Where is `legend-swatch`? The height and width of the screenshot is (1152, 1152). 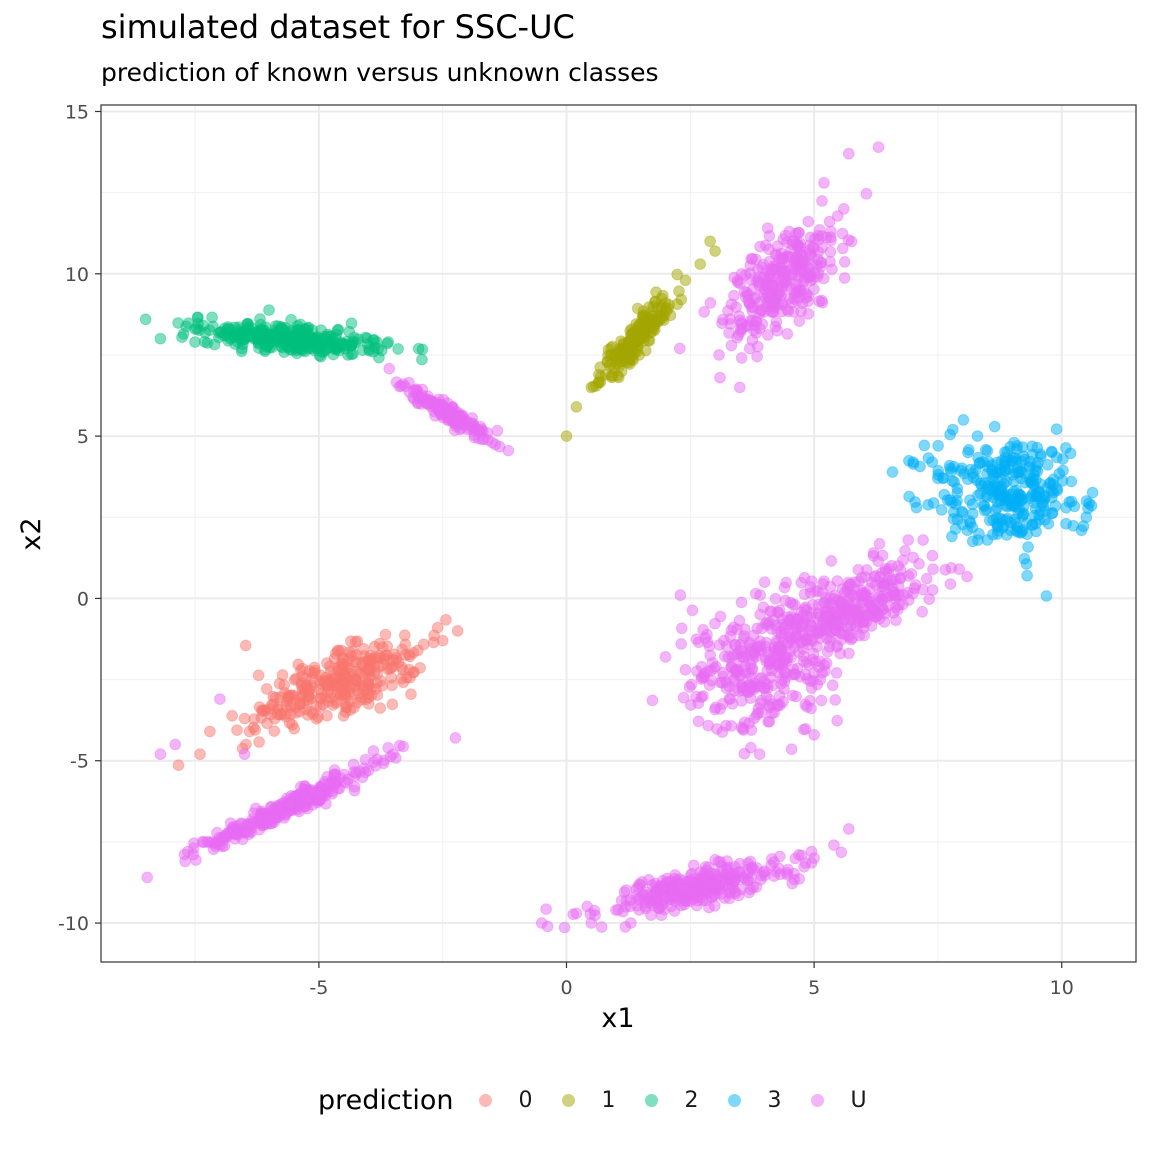 legend-swatch is located at coordinates (818, 1100).